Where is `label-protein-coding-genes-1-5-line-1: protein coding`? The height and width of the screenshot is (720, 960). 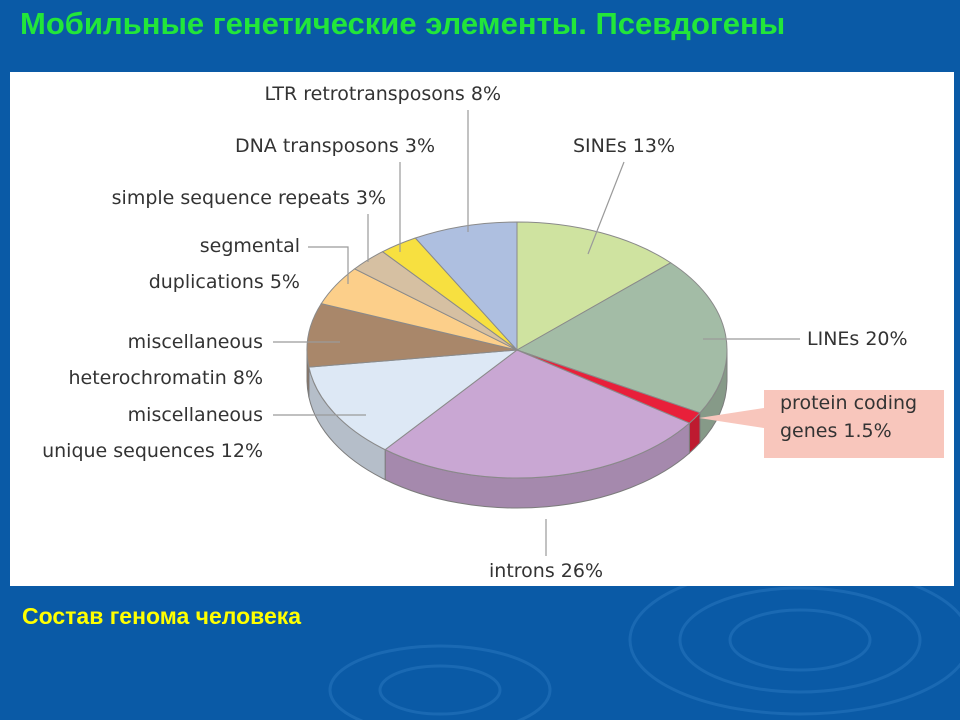
label-protein-coding-genes-1-5-line-1: protein coding is located at coordinates (848, 403).